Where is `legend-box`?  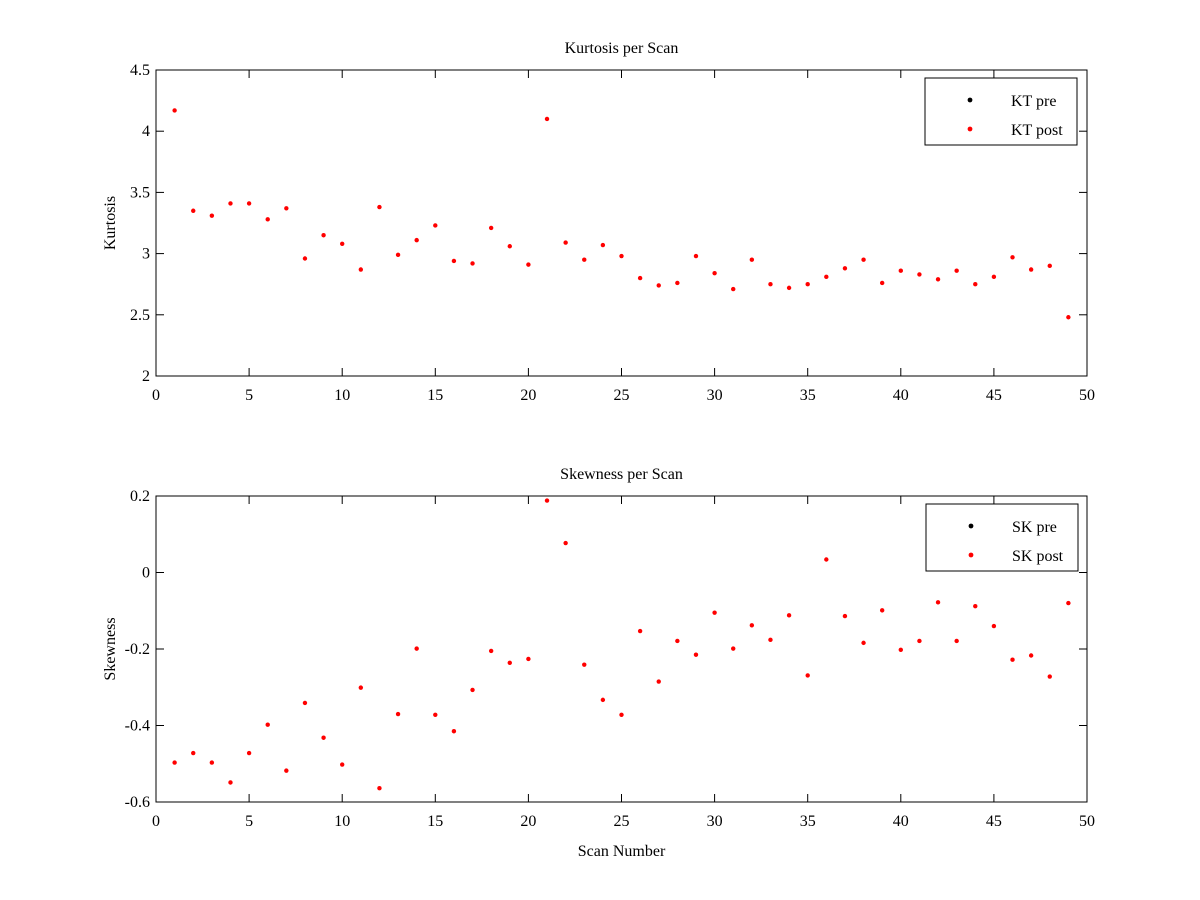
legend-box is located at coordinates (1002, 537).